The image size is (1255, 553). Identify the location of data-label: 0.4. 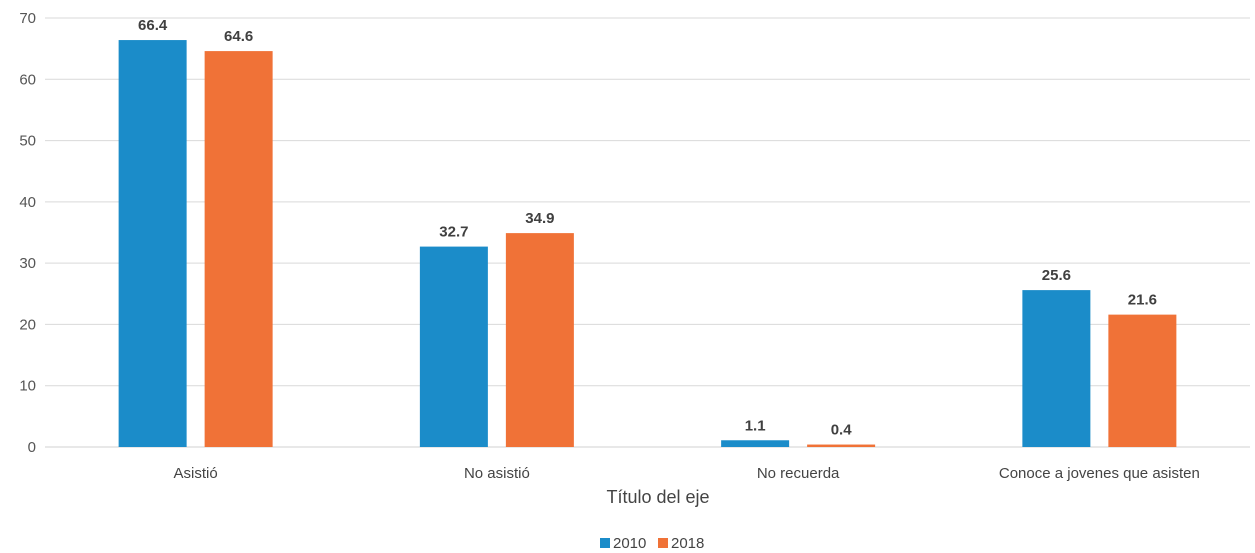
(842, 430).